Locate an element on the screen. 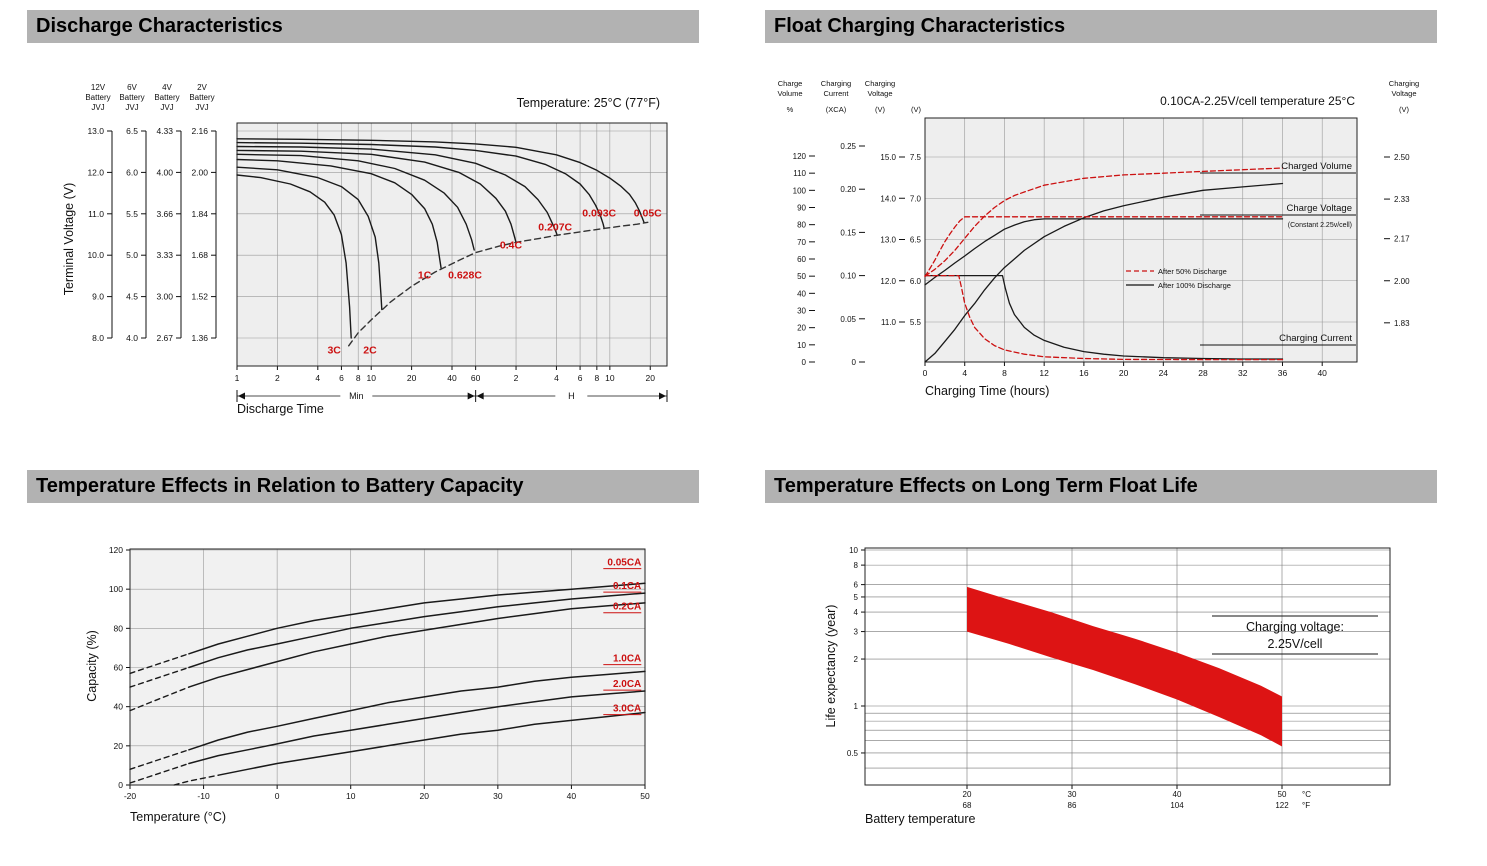 Image resolution: width=1487 pixels, height=866 pixels. voltage6-tick-label: 7.0 is located at coordinates (916, 198).